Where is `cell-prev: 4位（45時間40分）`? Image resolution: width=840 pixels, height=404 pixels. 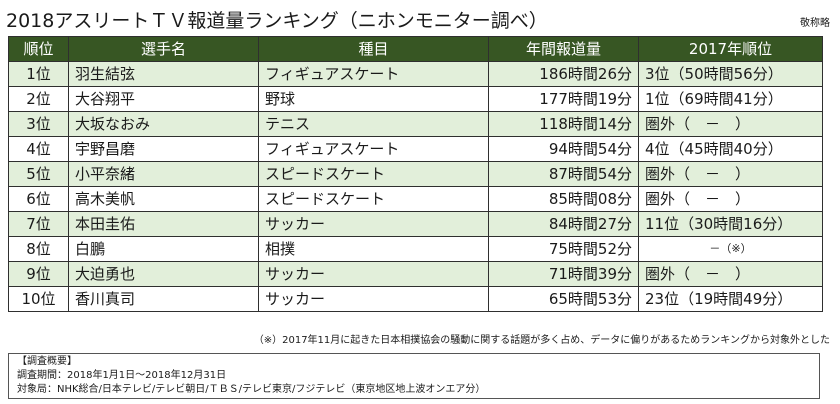
cell-prev: 4位（45時間40分） is located at coordinates (730, 149).